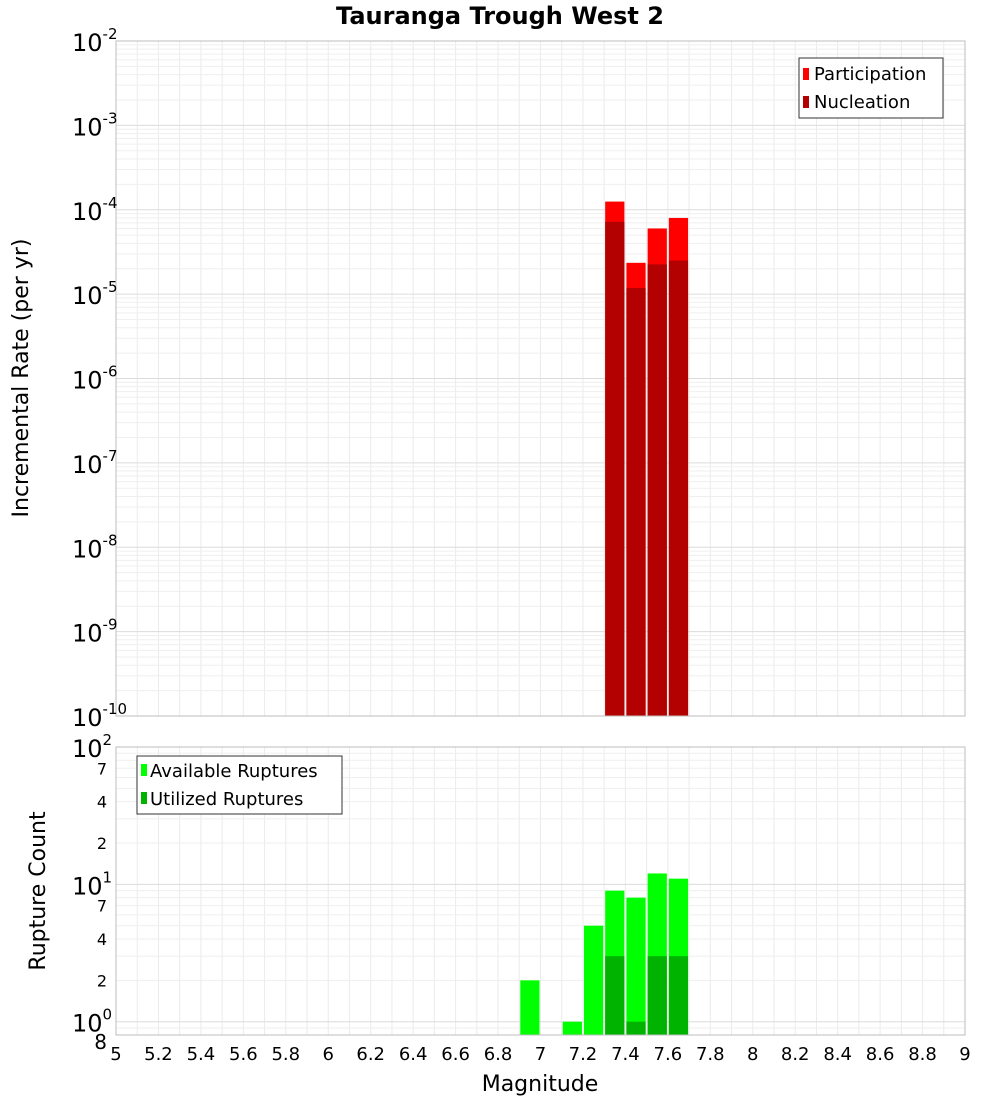 The height and width of the screenshot is (1100, 1000). I want to click on x-tick-label: 7.8, so click(710, 1054).